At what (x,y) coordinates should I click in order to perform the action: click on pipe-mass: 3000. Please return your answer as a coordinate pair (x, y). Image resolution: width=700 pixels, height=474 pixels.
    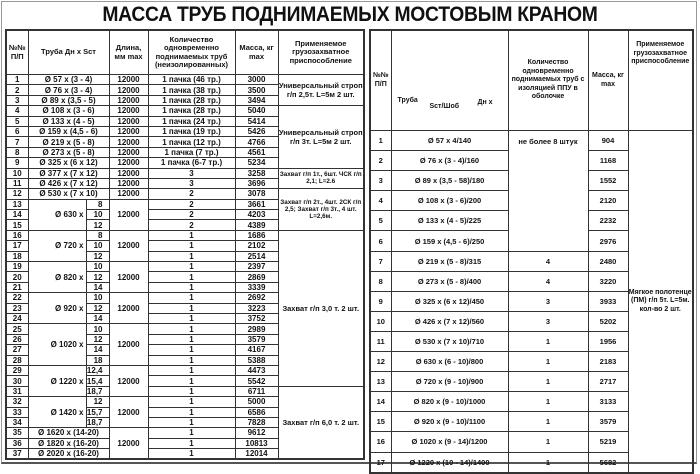
    Looking at the image, I should click on (256, 79).